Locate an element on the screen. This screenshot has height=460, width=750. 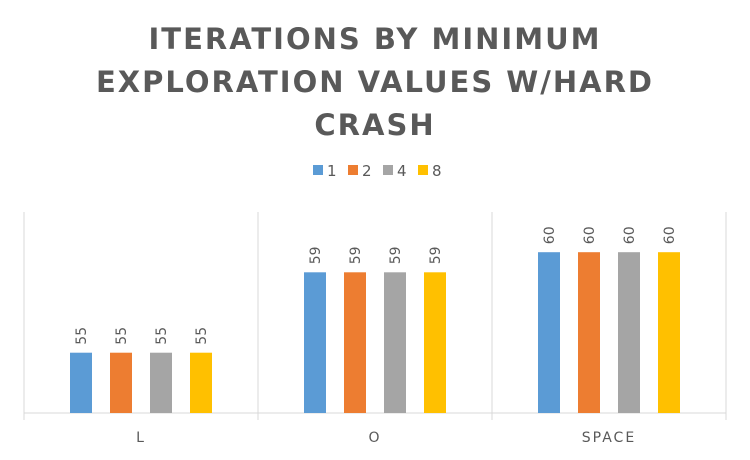
bar-series-2-l is located at coordinates (121, 382).